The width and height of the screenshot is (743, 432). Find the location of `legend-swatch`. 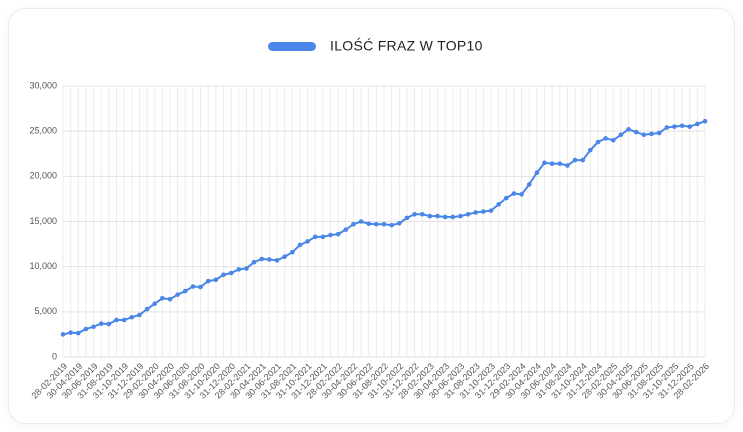

legend-swatch is located at coordinates (292, 46).